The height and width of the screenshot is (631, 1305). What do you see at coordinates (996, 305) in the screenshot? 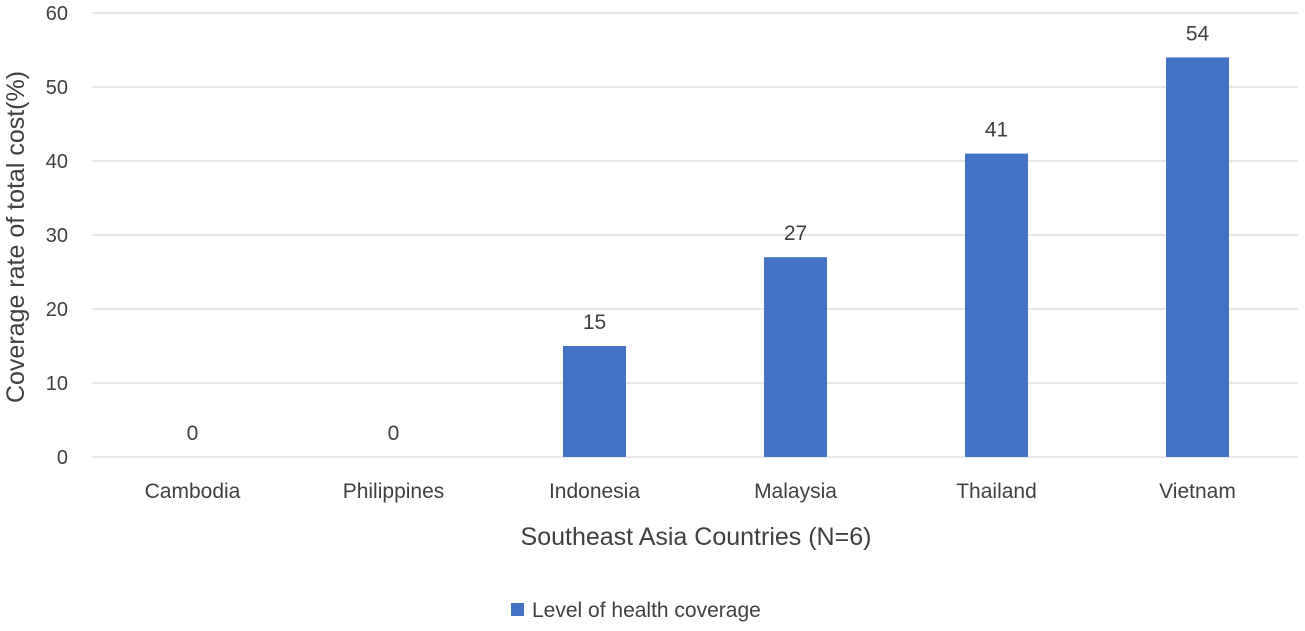
I see `bar-thailand` at bounding box center [996, 305].